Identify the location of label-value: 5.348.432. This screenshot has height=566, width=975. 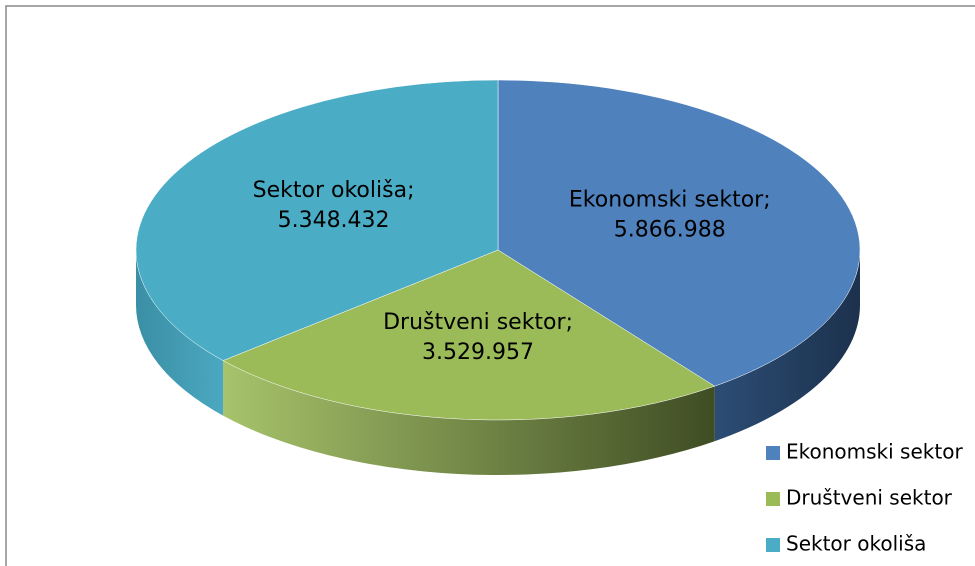
(334, 220).